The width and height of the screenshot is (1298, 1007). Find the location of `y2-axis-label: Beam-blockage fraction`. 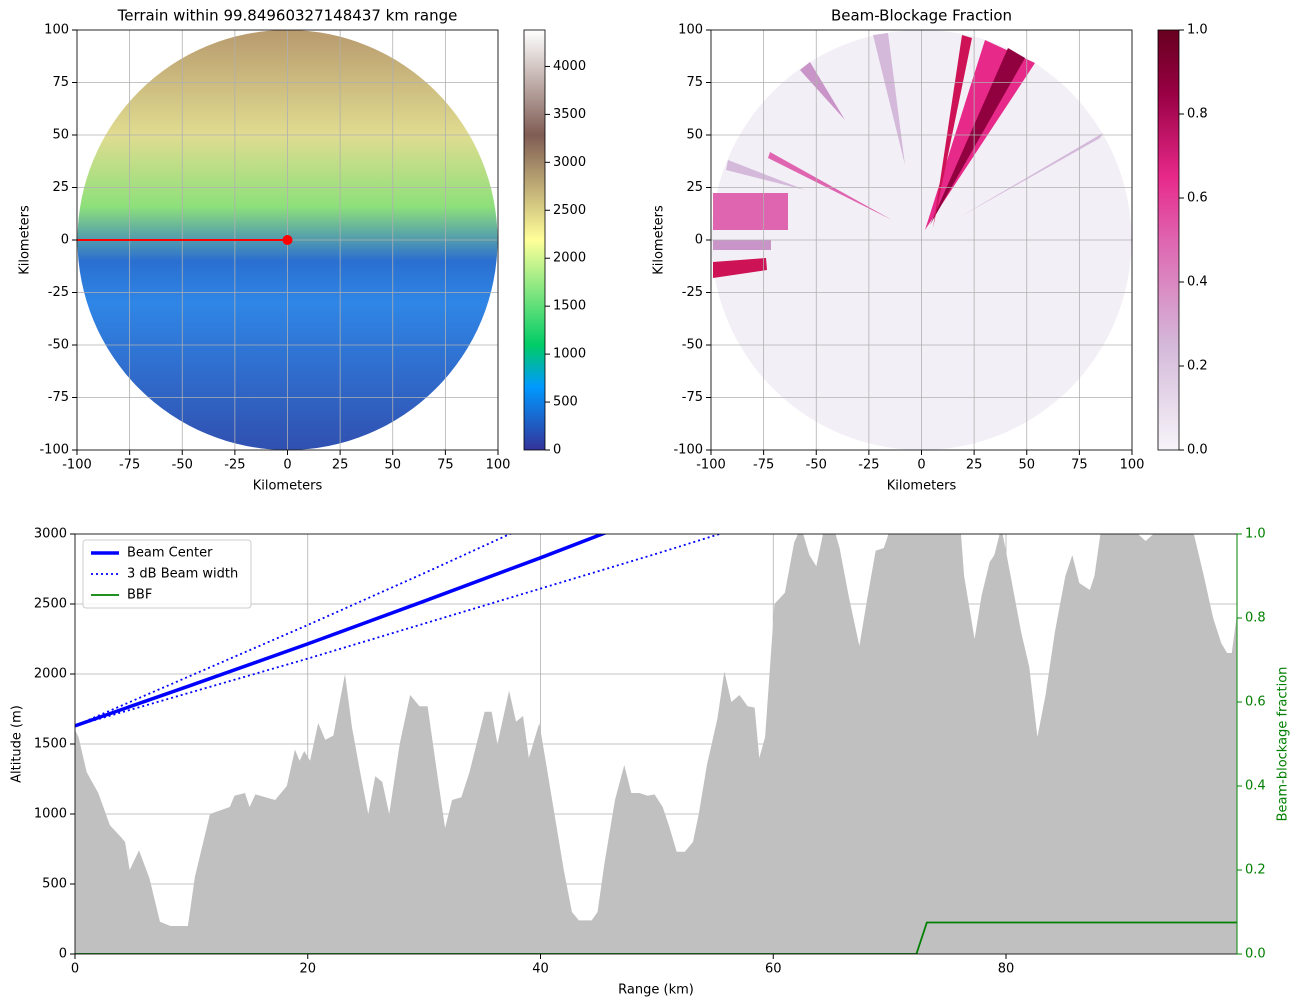

y2-axis-label: Beam-blockage fraction is located at coordinates (1283, 744).